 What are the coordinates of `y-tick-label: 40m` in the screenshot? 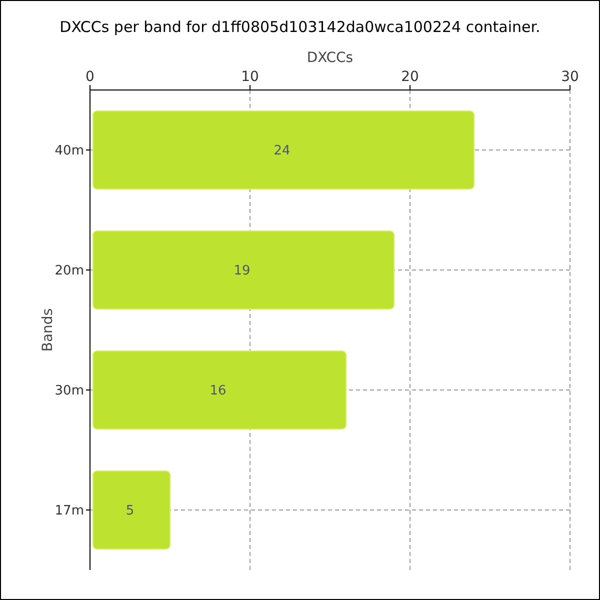 It's located at (69, 151).